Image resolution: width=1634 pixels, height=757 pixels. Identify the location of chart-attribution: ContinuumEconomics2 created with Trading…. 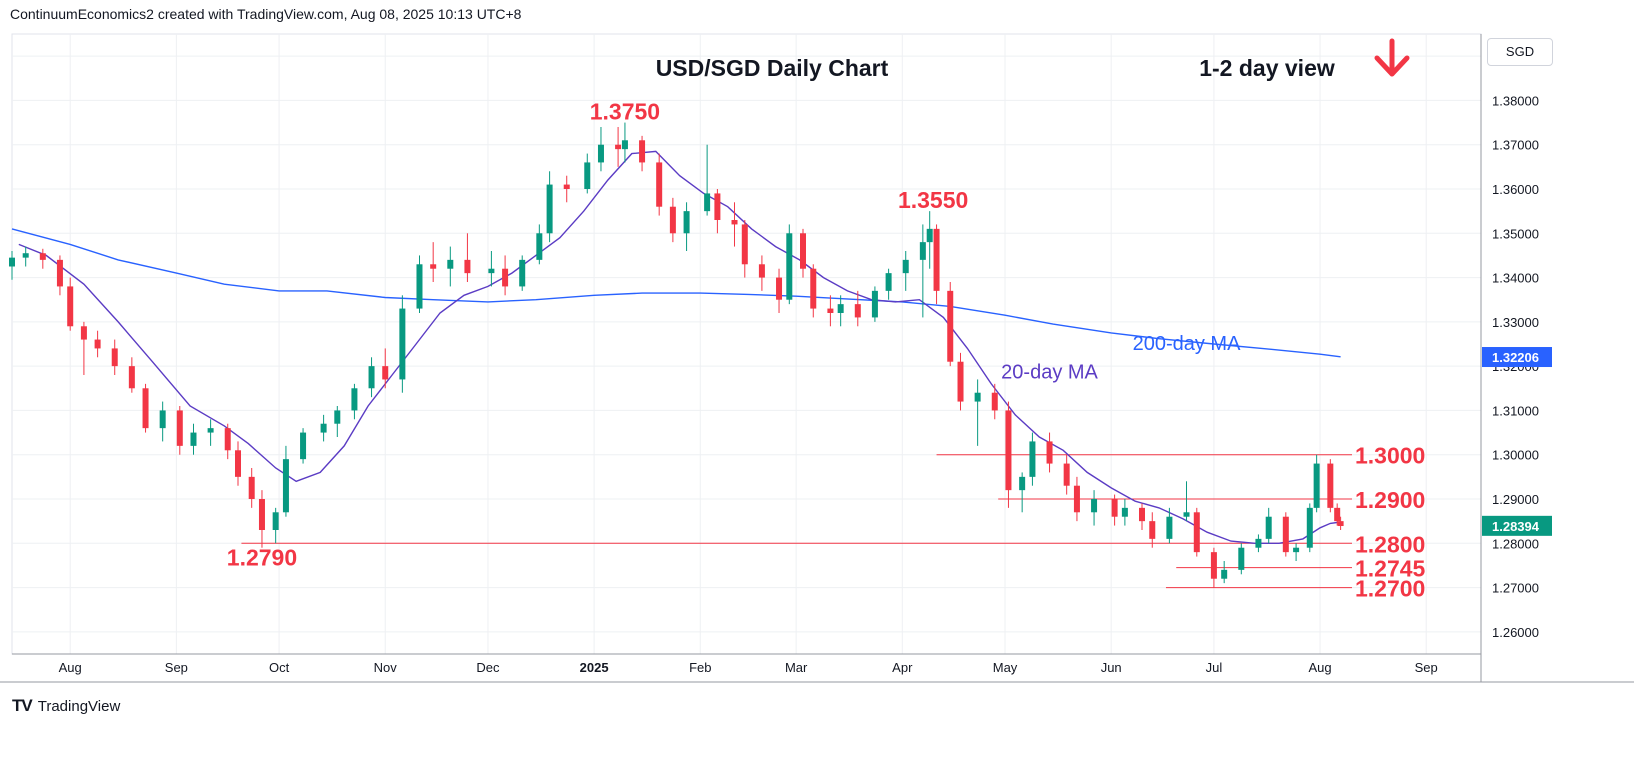
(266, 14).